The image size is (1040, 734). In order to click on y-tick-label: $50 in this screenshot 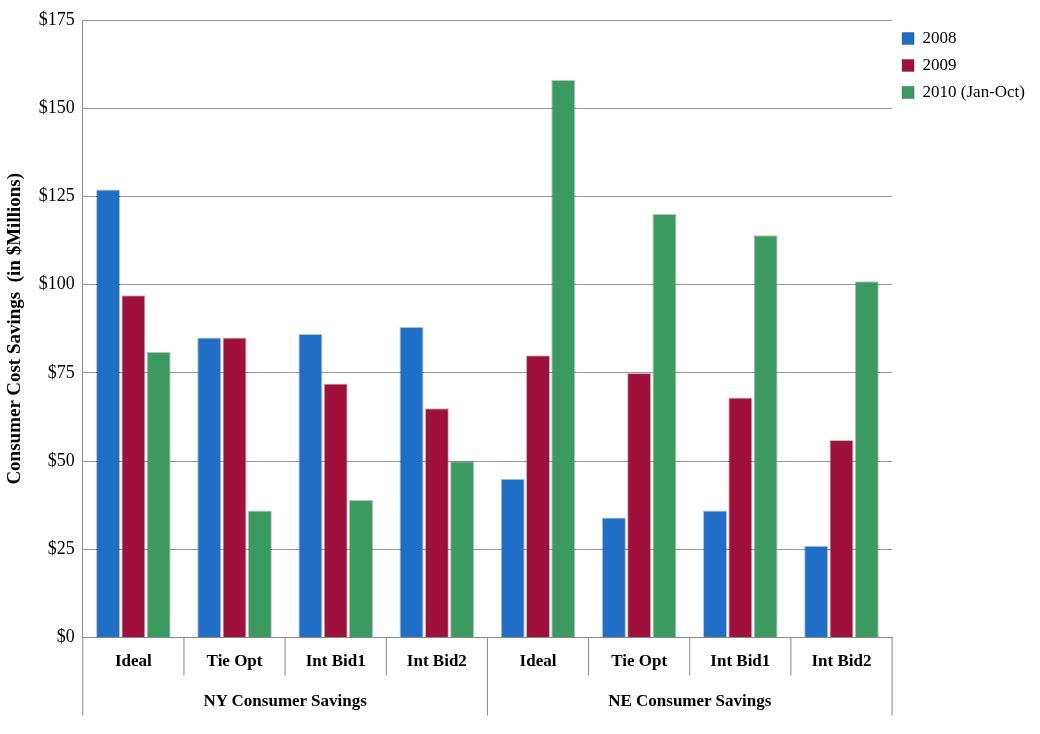, I will do `click(61, 459)`.